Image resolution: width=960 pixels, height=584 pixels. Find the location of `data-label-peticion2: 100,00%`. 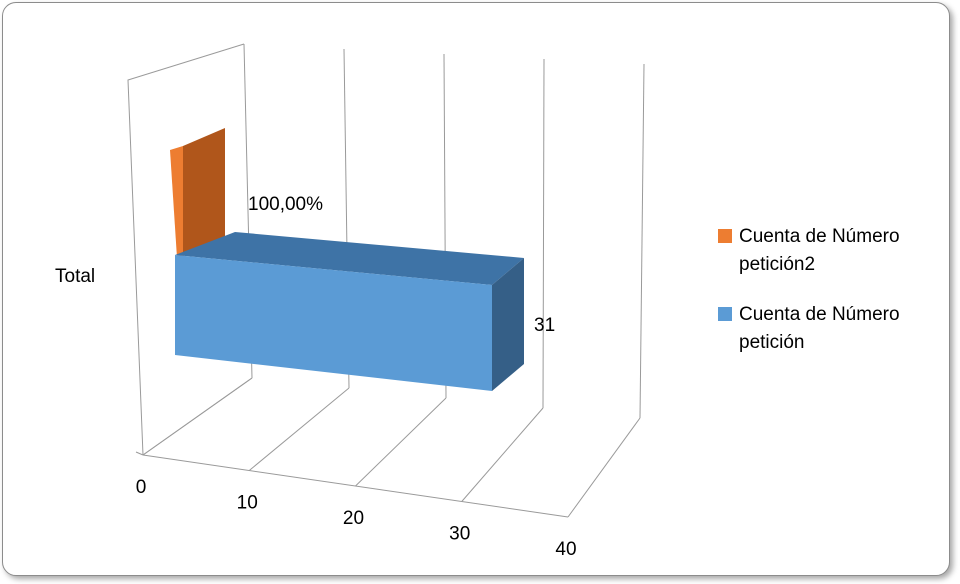

data-label-peticion2: 100,00% is located at coordinates (285, 204).